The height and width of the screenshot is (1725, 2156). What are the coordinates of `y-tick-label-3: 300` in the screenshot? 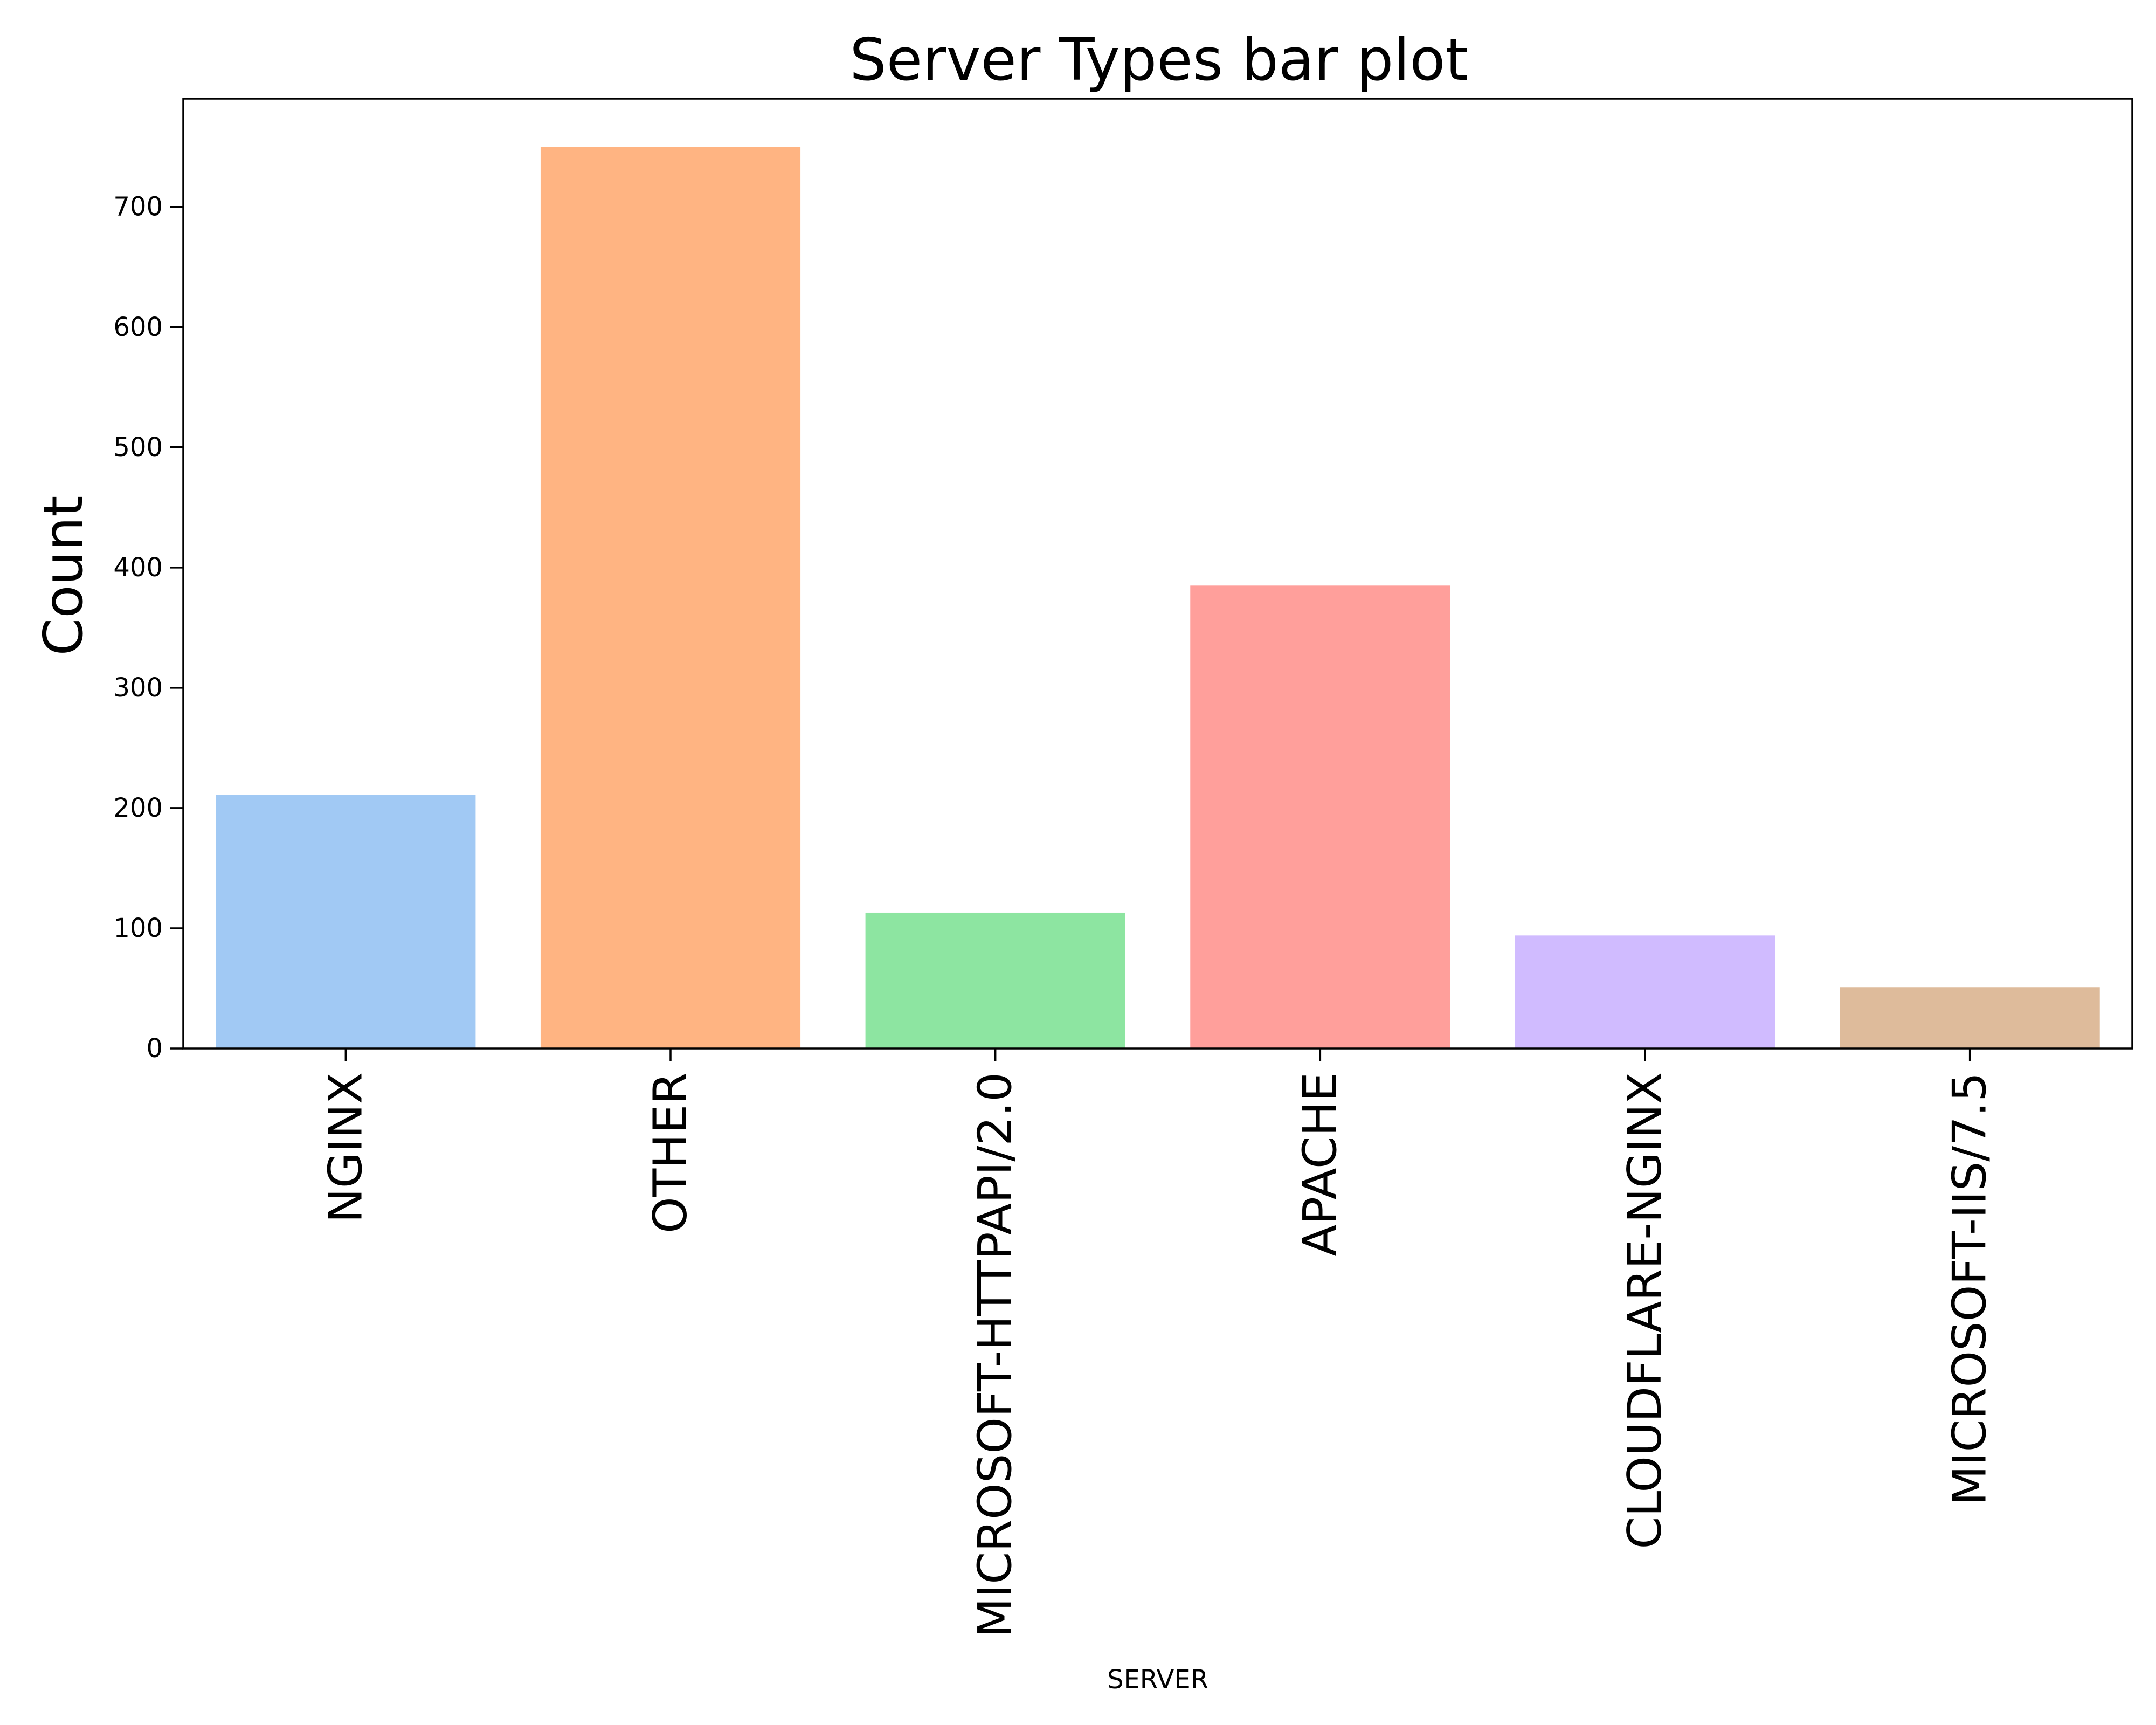 It's located at (138, 688).